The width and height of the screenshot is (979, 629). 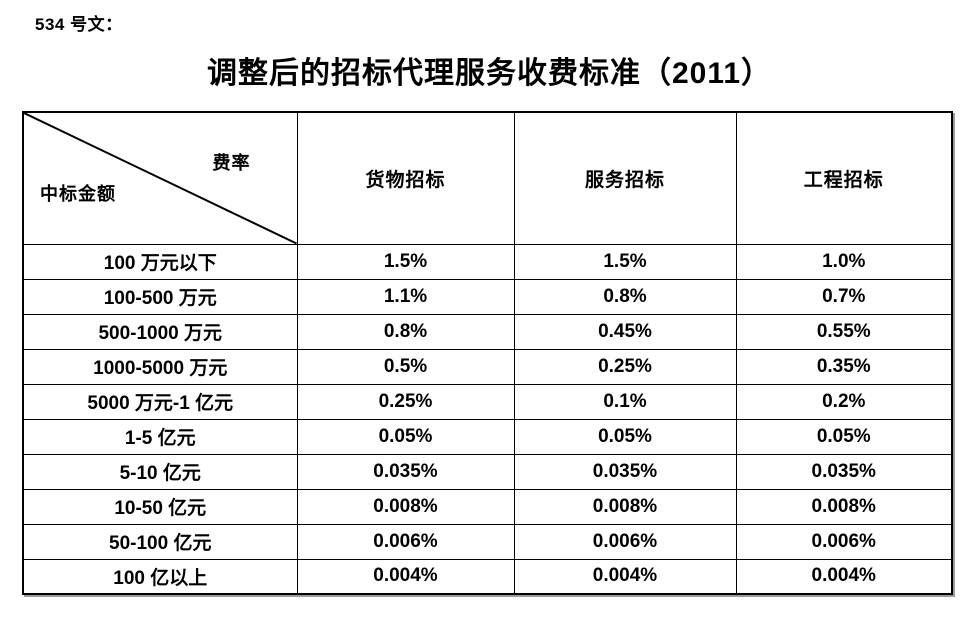 What do you see at coordinates (160, 576) in the screenshot?
I see `amount-tier-cell: 100 亿以上` at bounding box center [160, 576].